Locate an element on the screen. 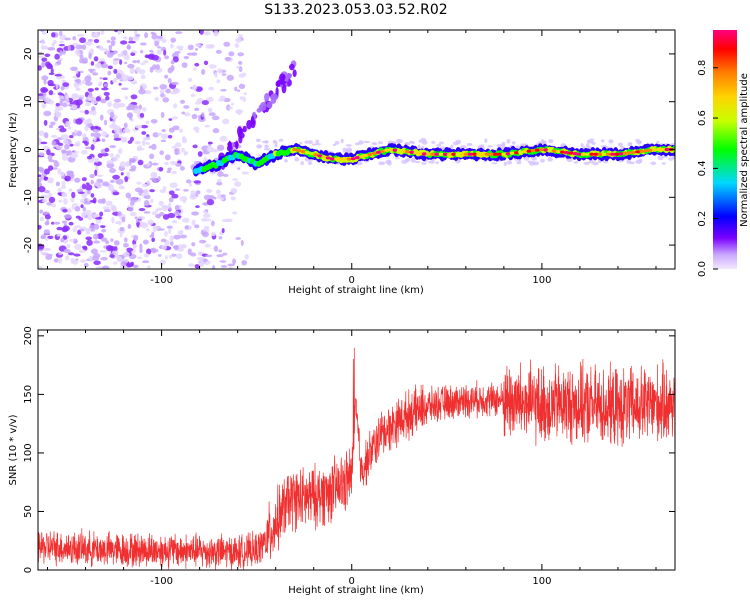 Image resolution: width=750 pixels, height=600 pixels. snr-xtick-label: 100 is located at coordinates (541, 581).